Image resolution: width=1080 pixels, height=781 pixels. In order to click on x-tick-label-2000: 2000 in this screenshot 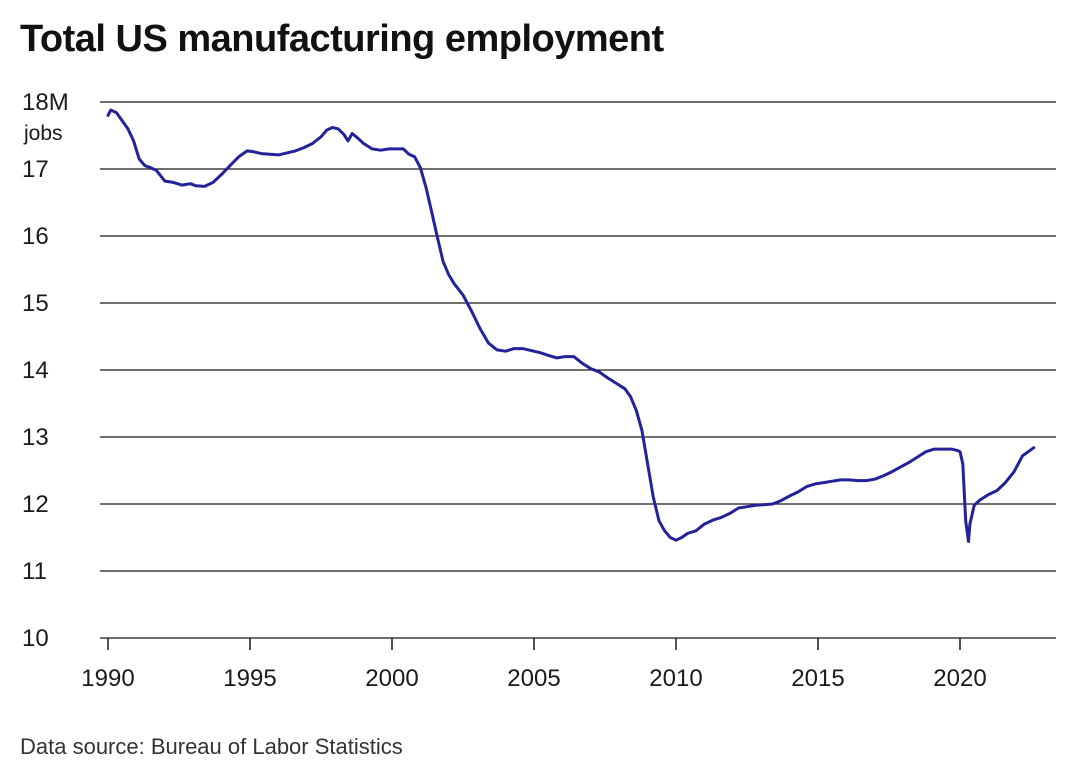, I will do `click(391, 678)`.